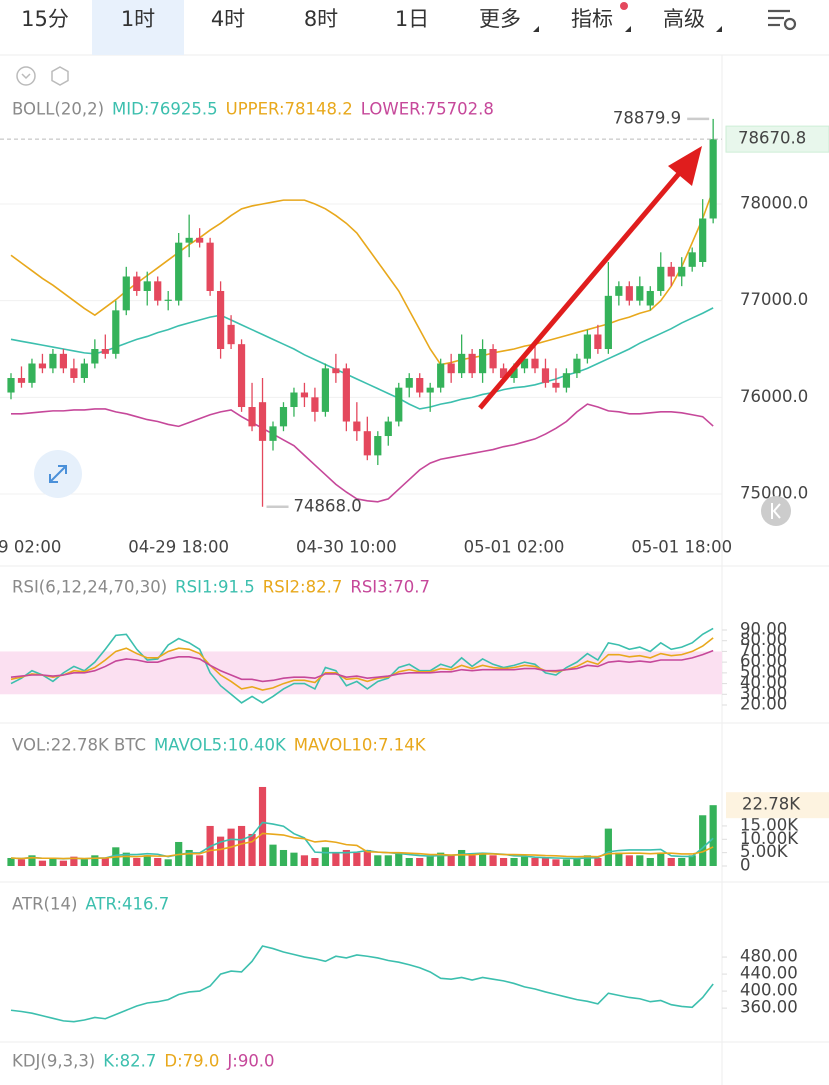 This screenshot has width=829, height=1085. Describe the element at coordinates (191, 1061) in the screenshot. I see `legend-entry: D:79.0` at that location.